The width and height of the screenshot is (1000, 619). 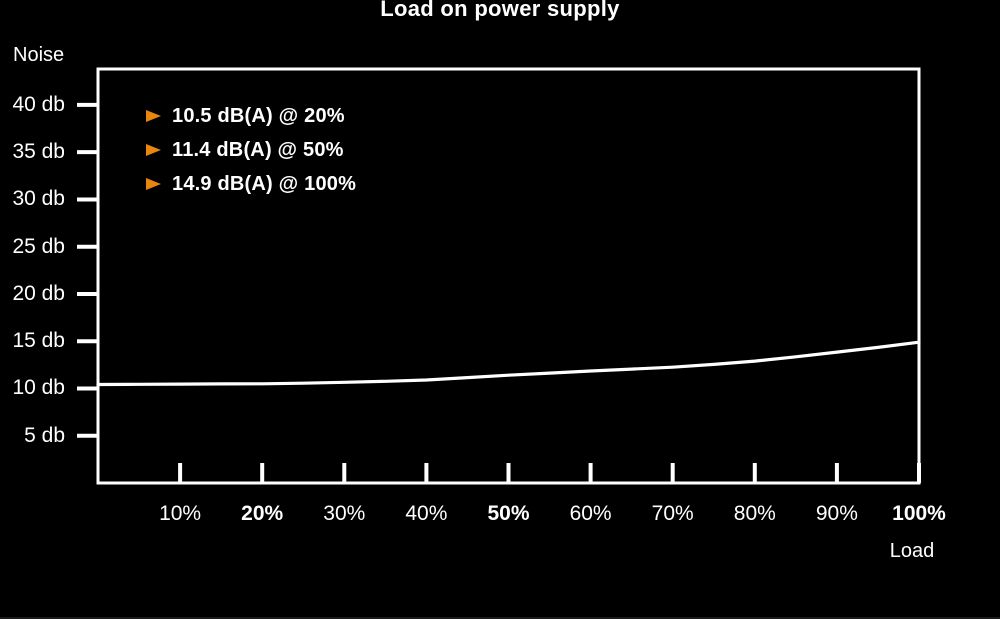 I want to click on y-tick-label: 30 db, so click(x=38, y=199).